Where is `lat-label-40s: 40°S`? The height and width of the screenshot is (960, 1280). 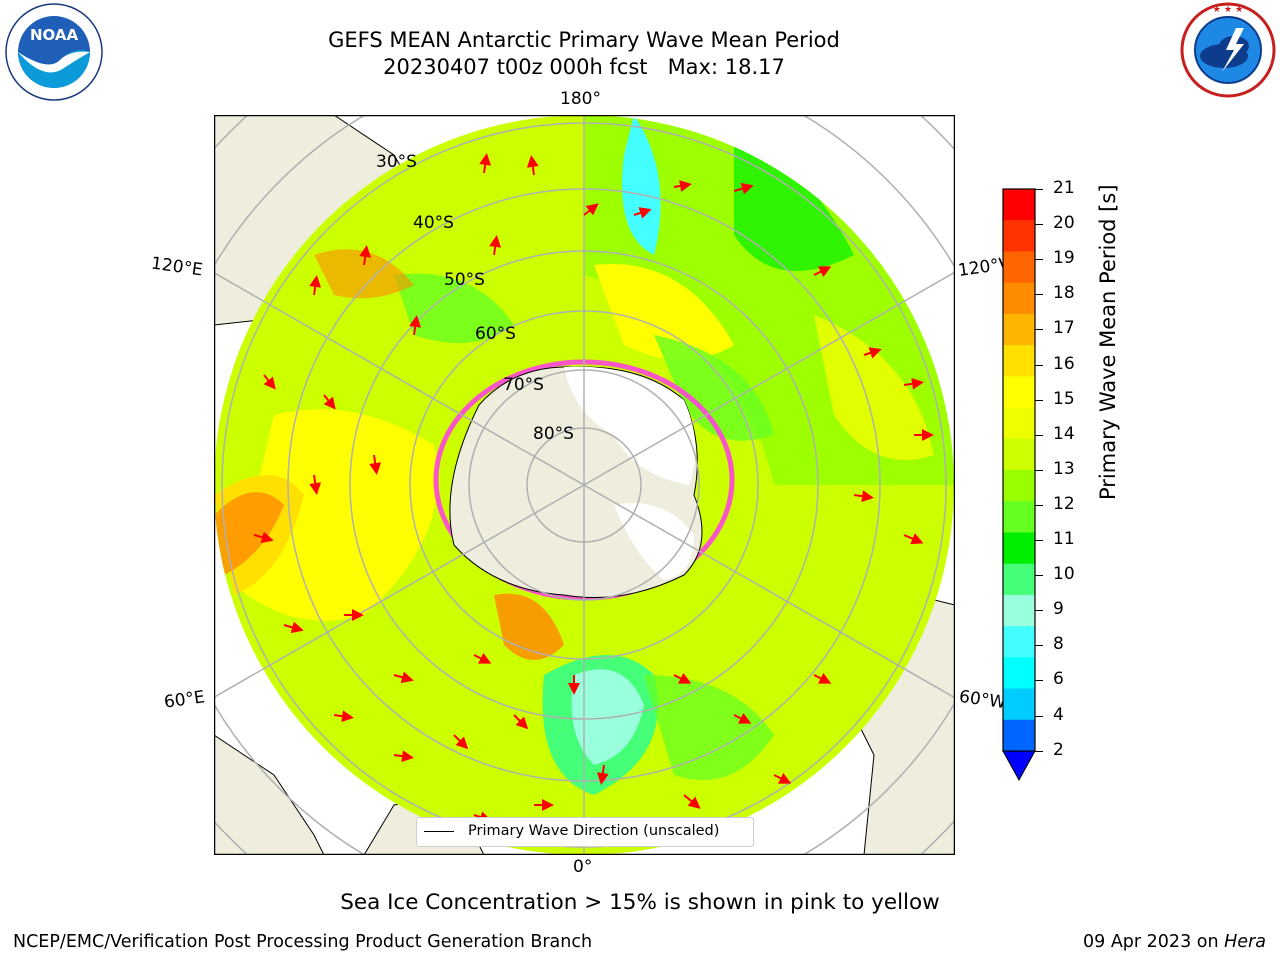
lat-label-40s: 40°S is located at coordinates (433, 223).